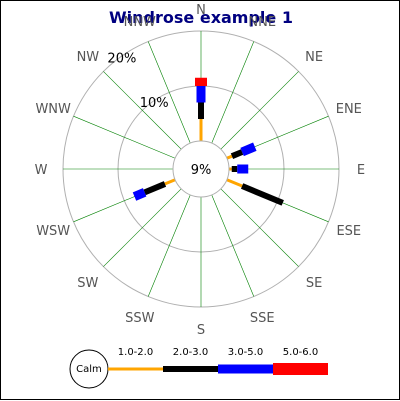 The image size is (400, 401). I want to click on ring-label-2: 20%, so click(121, 58).